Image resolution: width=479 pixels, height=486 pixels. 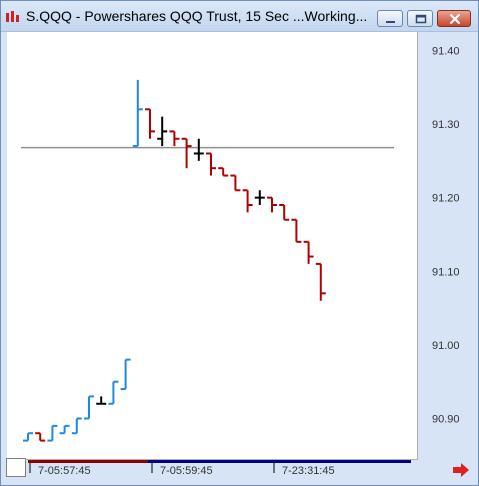 I want to click on minimize-button, so click(x=390, y=18).